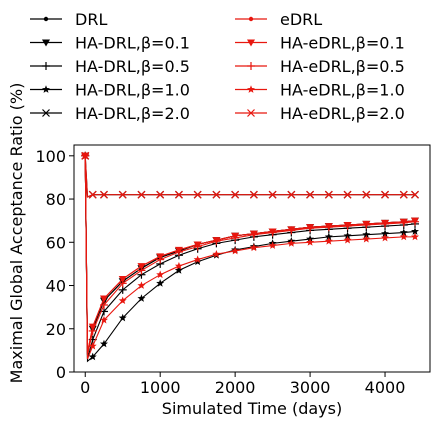  Describe the element at coordinates (278, 19) in the screenshot. I see `legend-item-5: eDRL` at that location.